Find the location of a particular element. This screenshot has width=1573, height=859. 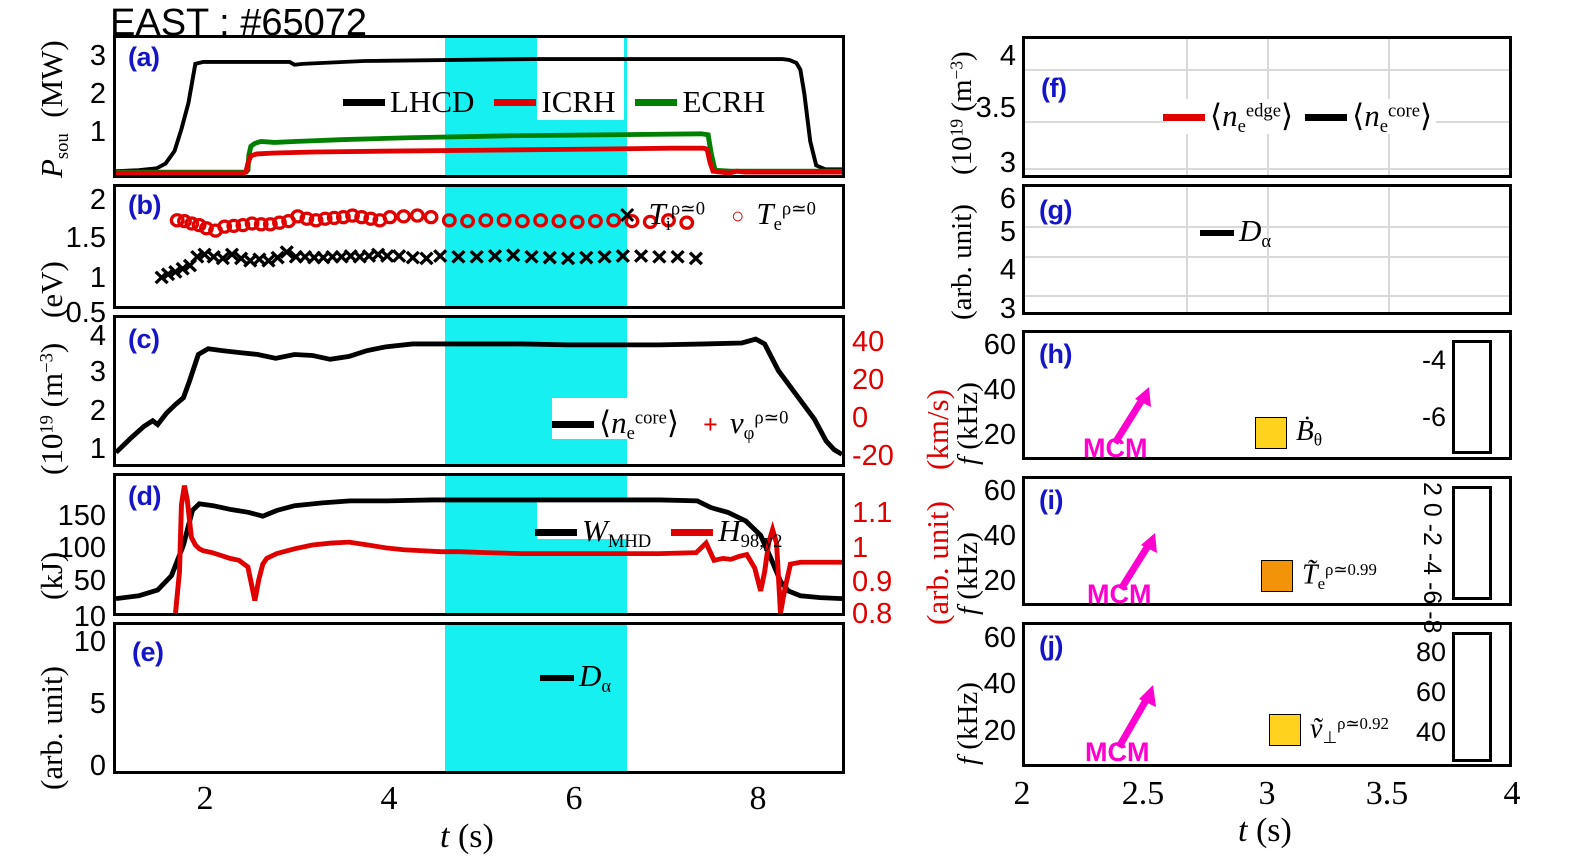

panel-e-trace is located at coordinates (479, 698).